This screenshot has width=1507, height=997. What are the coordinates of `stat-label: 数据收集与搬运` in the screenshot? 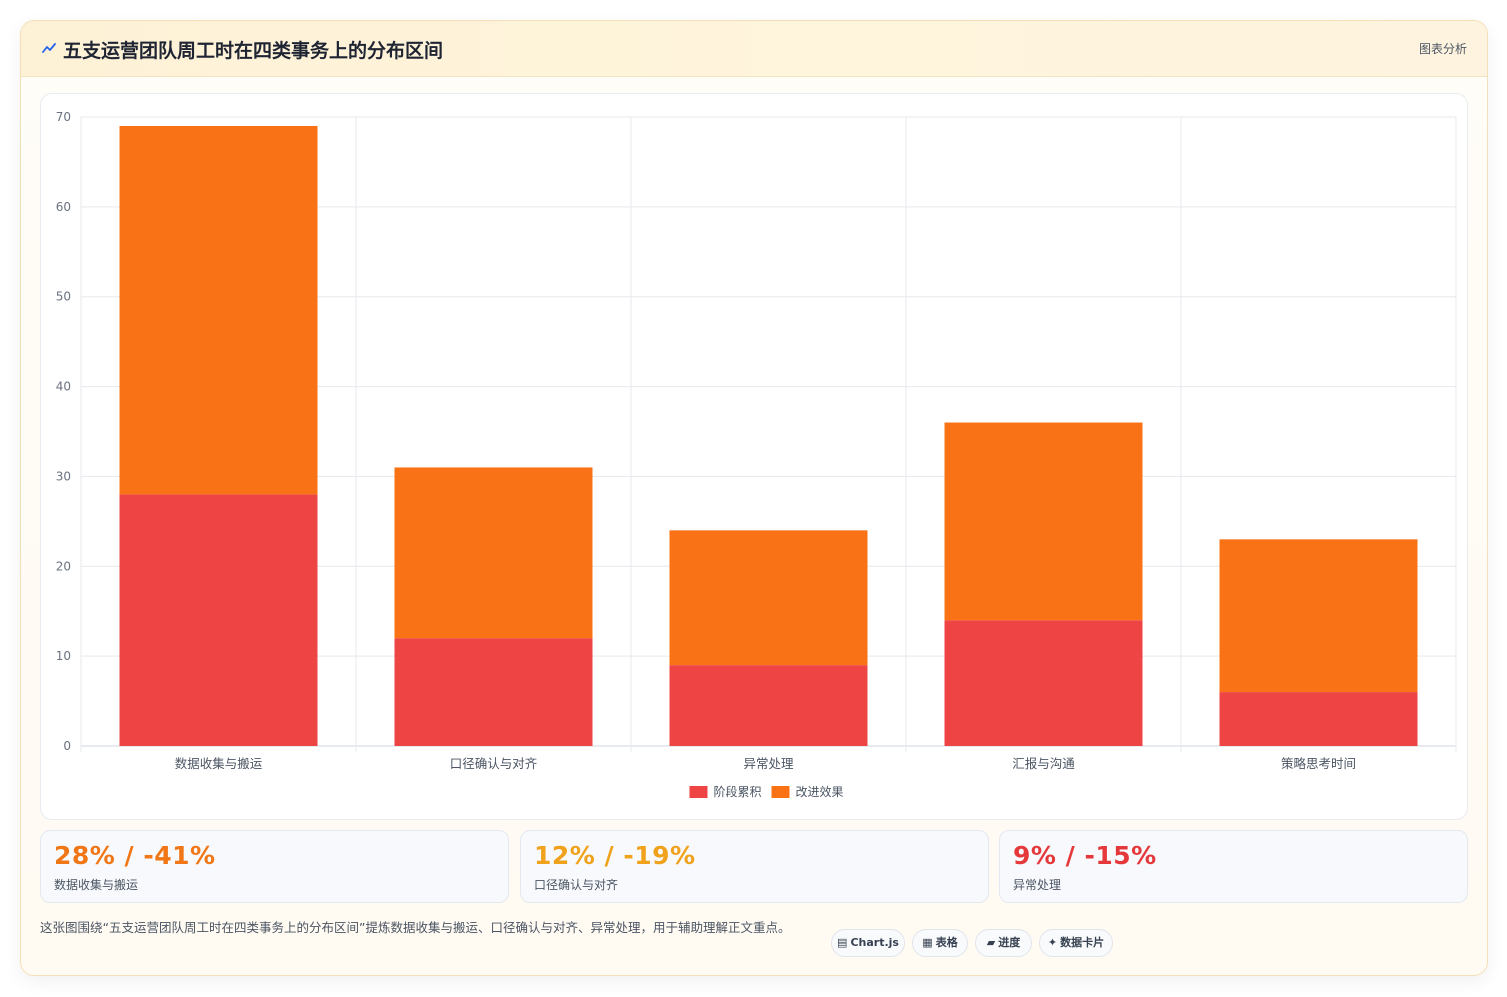 It's located at (96, 885).